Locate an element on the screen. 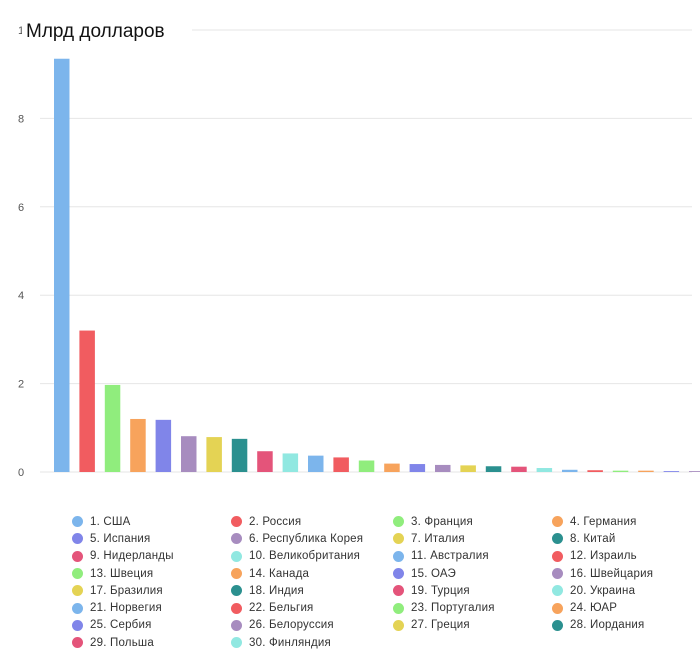 This screenshot has height=665, width=700. legend-item: 10. Великобритания is located at coordinates (312, 556).